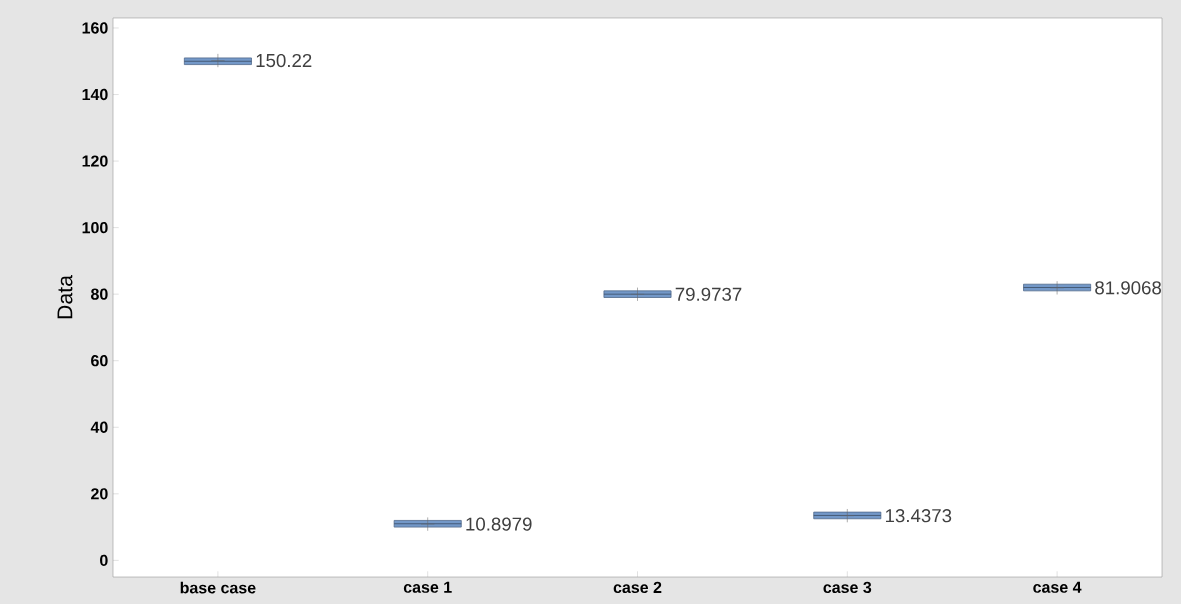 The image size is (1181, 604). I want to click on x-tick-label: base case, so click(218, 587).